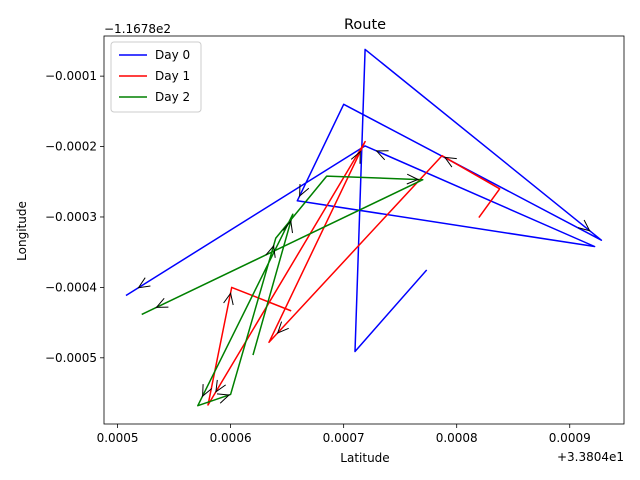 The width and height of the screenshot is (640, 480). What do you see at coordinates (71, 287) in the screenshot?
I see `y-tick-label-3: −0.0004` at bounding box center [71, 287].